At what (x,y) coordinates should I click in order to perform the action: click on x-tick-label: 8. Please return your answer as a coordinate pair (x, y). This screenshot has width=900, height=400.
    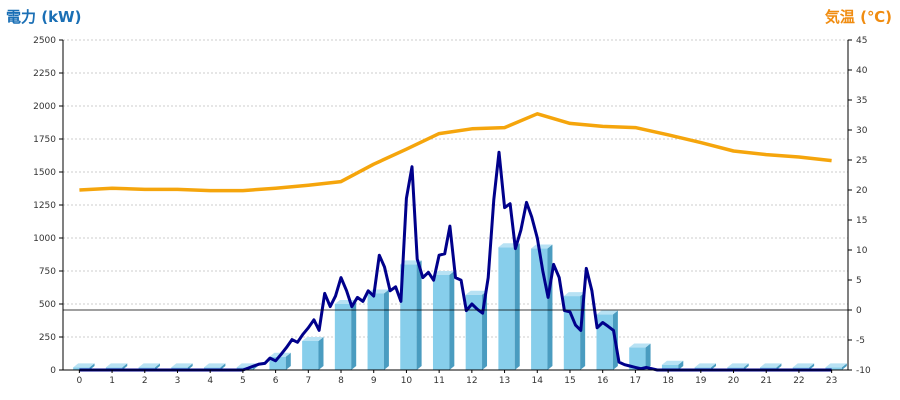
    Looking at the image, I should click on (341, 381).